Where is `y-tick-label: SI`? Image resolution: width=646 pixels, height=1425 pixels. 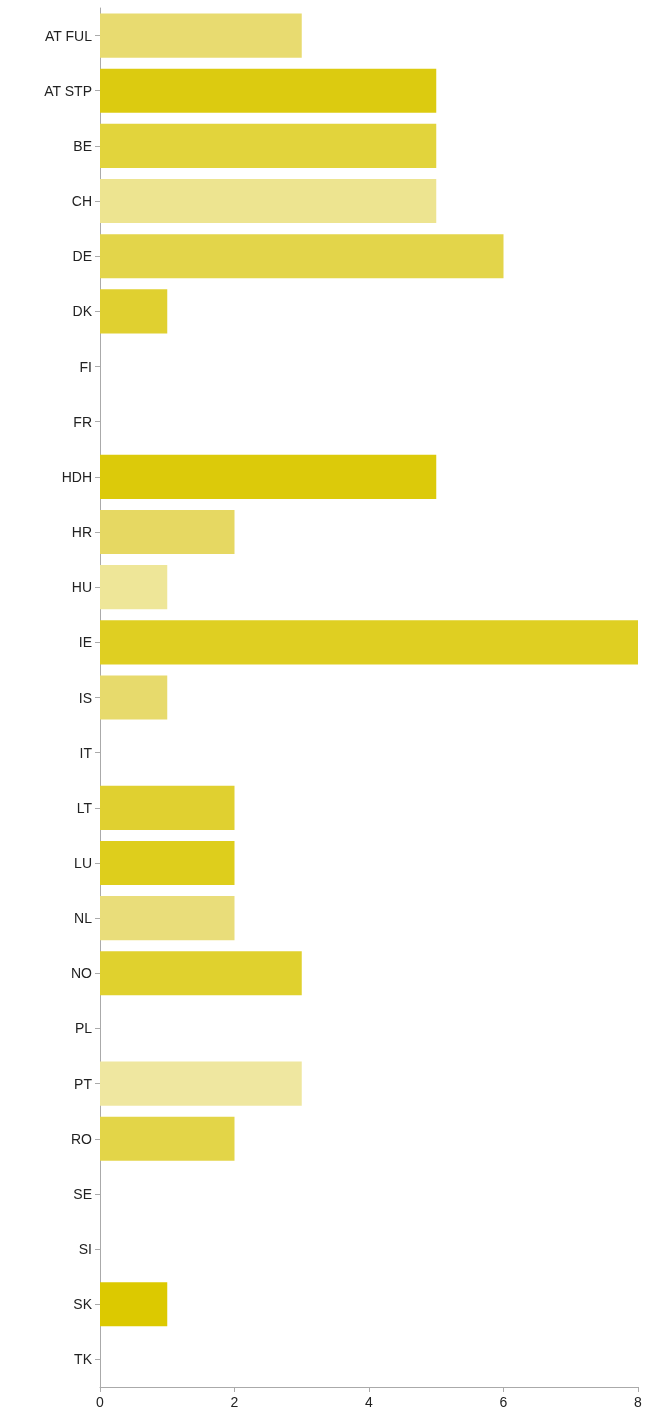 y-tick-label: SI is located at coordinates (85, 1249).